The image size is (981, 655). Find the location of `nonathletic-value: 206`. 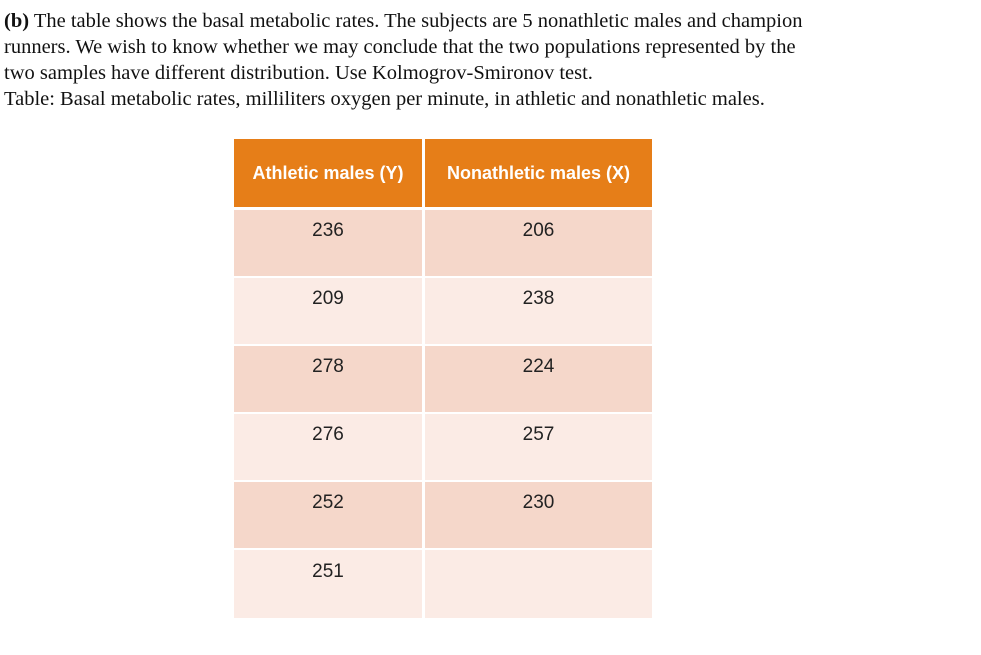

nonathletic-value: 206 is located at coordinates (538, 244).